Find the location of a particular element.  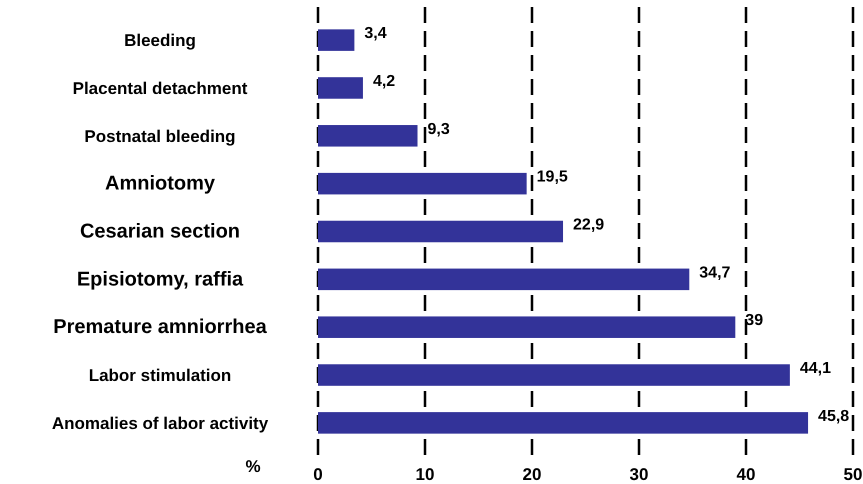

x-tick-label: 20 is located at coordinates (532, 474).